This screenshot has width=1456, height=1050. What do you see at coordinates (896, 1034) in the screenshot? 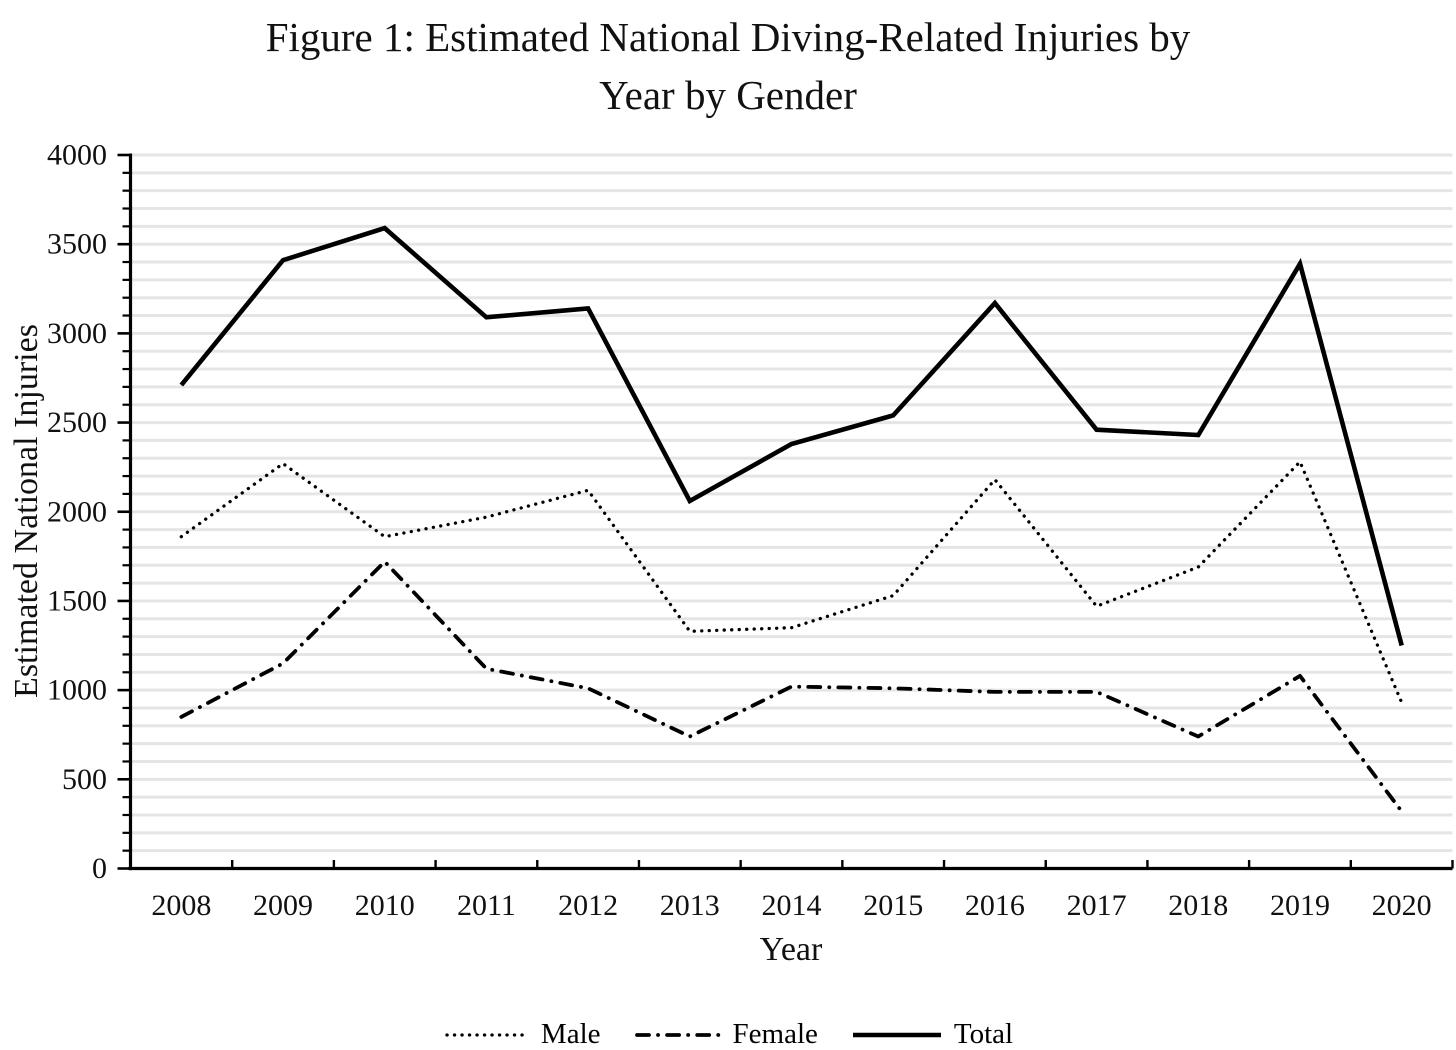
I see `total-line-sample-icon` at bounding box center [896, 1034].